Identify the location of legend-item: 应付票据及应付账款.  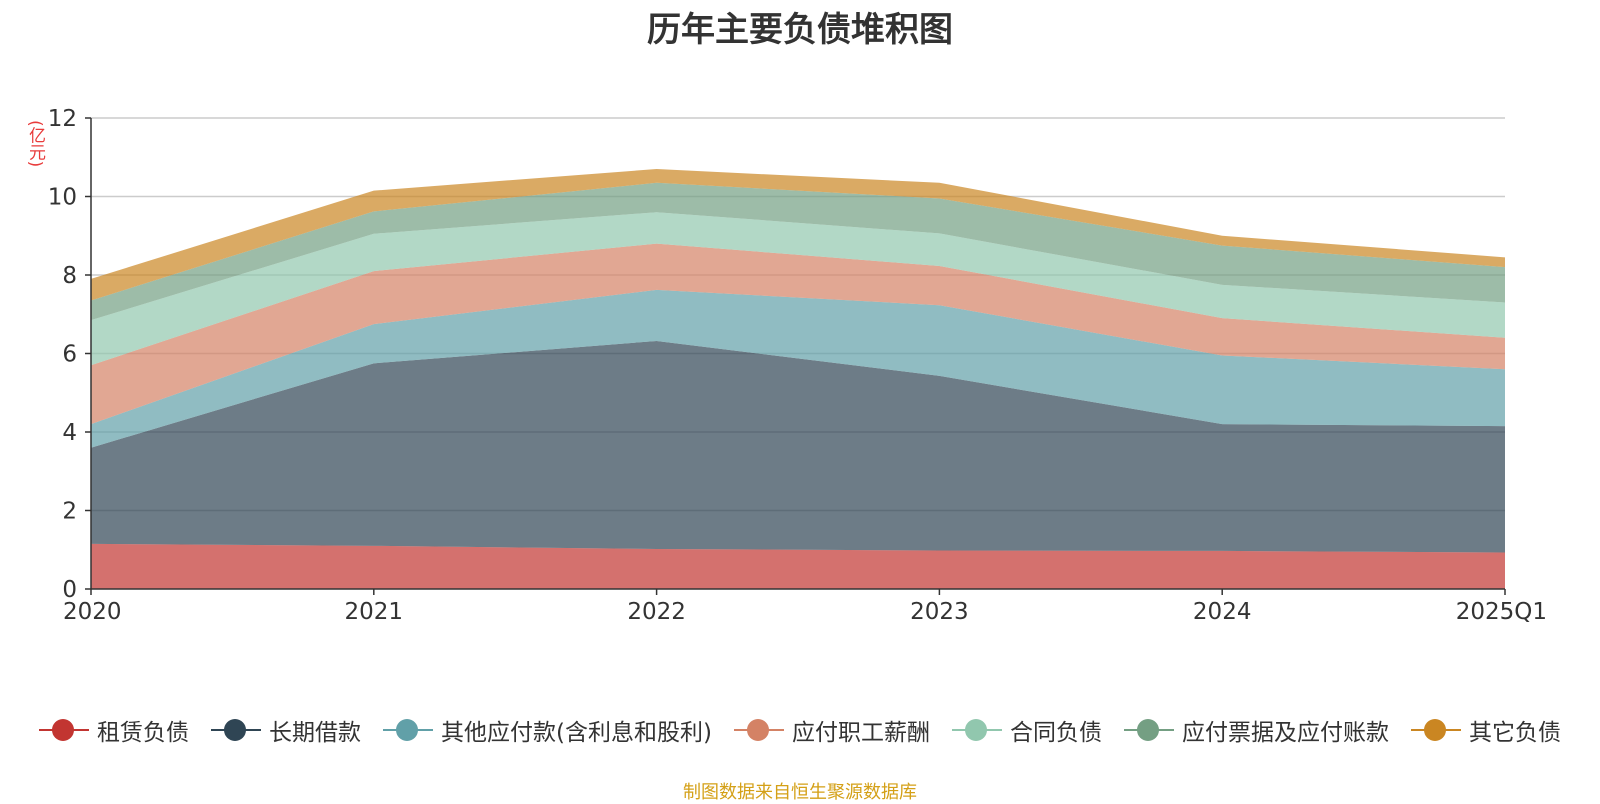
(1256, 730).